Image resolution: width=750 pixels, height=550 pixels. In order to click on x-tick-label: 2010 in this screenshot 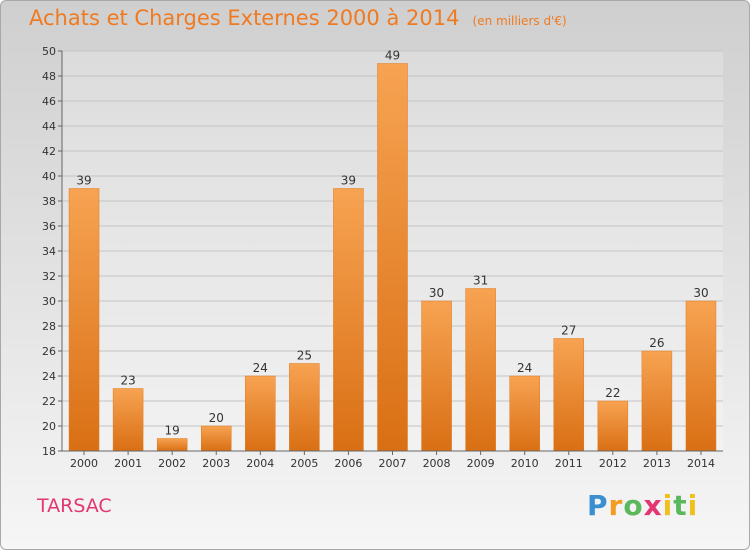, I will do `click(525, 463)`.